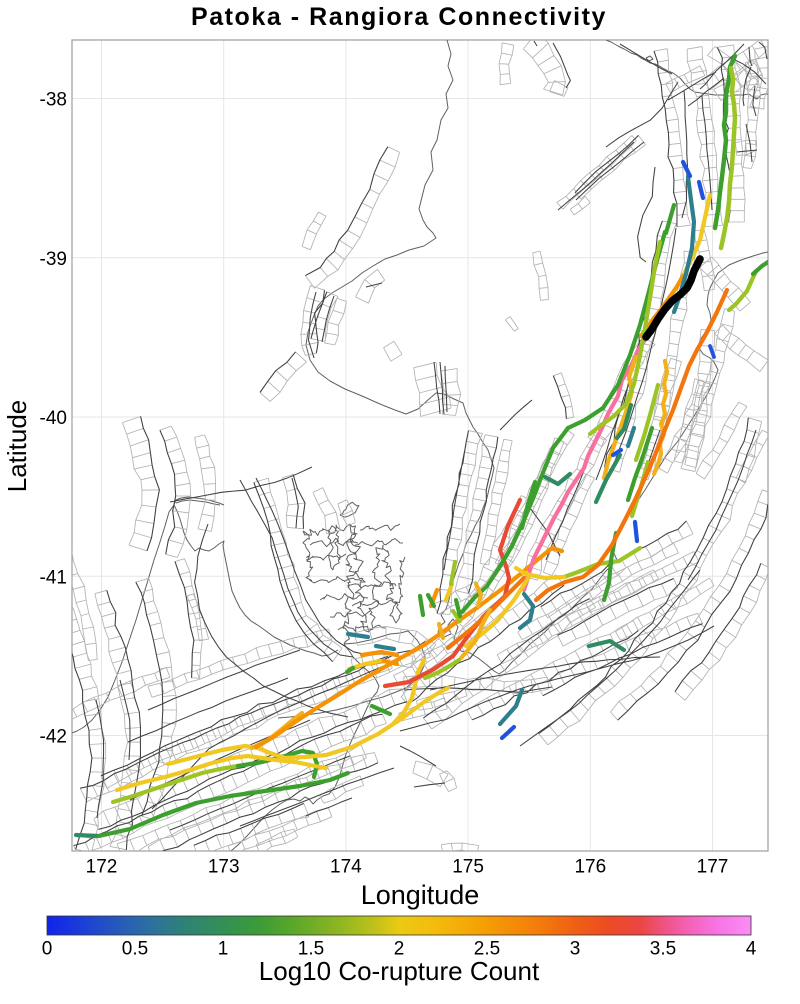 Image resolution: width=800 pixels, height=1004 pixels. What do you see at coordinates (47, 949) in the screenshot?
I see `svg-text: 0` at bounding box center [47, 949].